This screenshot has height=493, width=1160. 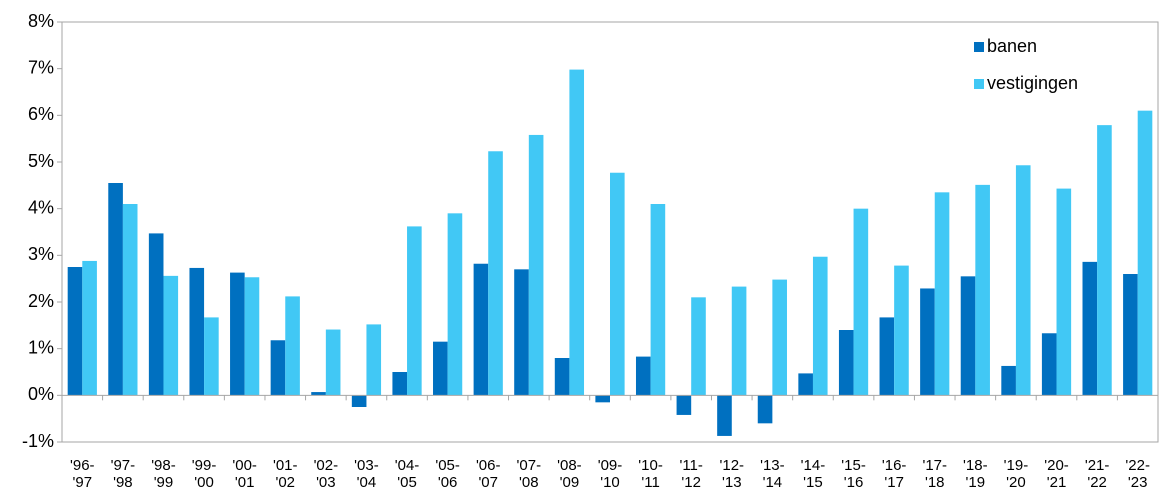 I want to click on x-tick-label: '15- '16, so click(x=853, y=474).